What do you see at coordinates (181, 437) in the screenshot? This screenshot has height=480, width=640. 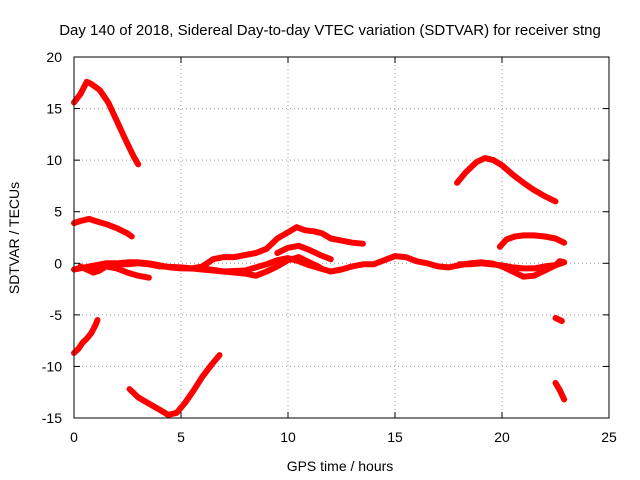 I see `x-tick-label: 5` at bounding box center [181, 437].